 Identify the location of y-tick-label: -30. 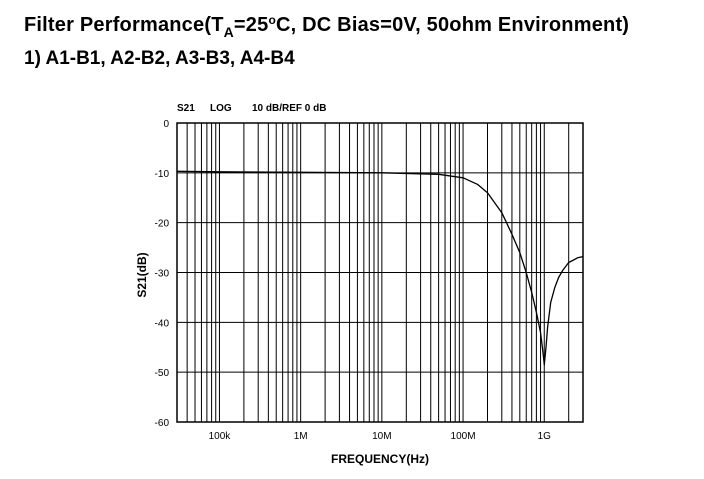
(162, 274).